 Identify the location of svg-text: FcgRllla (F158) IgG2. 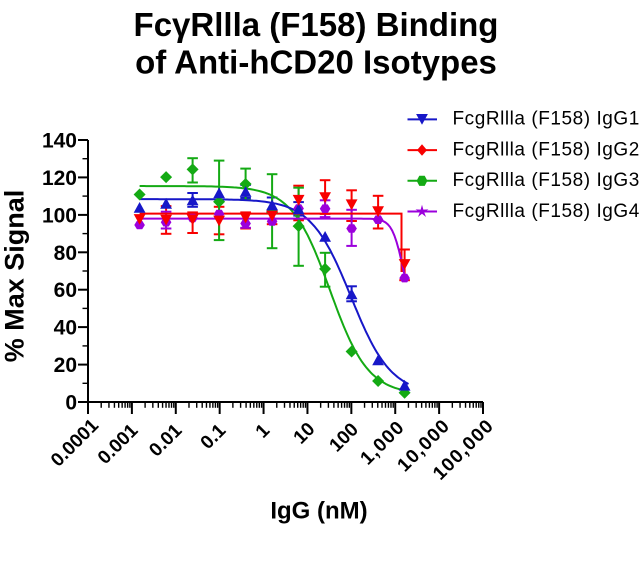
(546, 149).